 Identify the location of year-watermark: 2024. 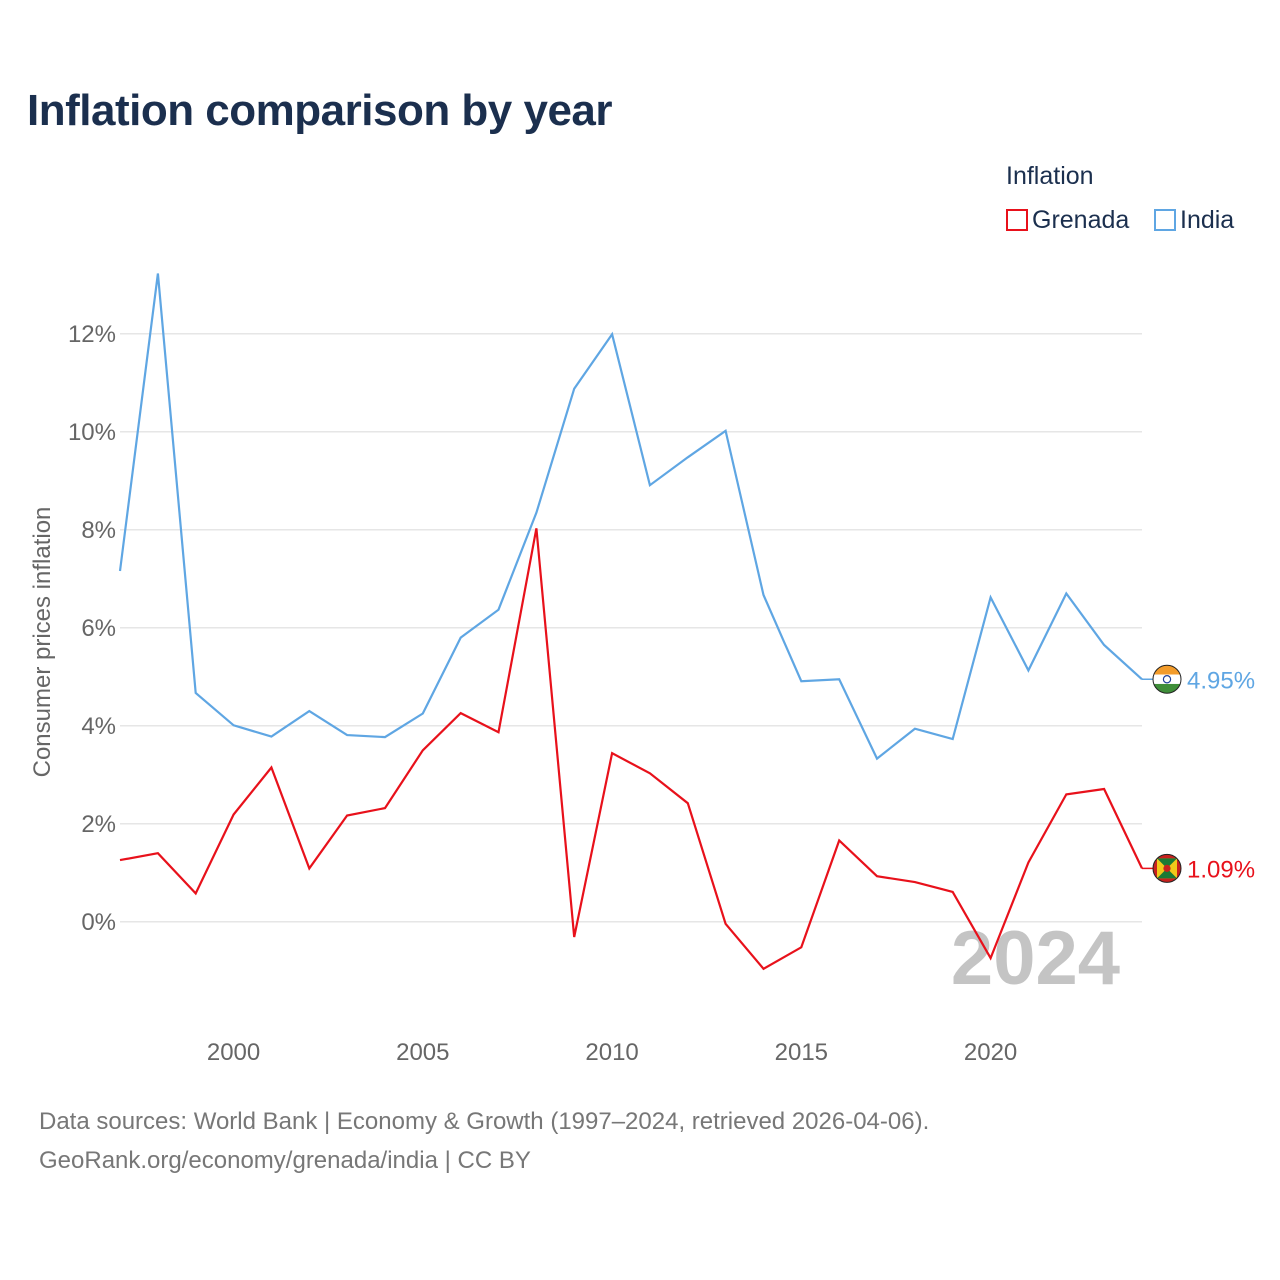
(1035, 958).